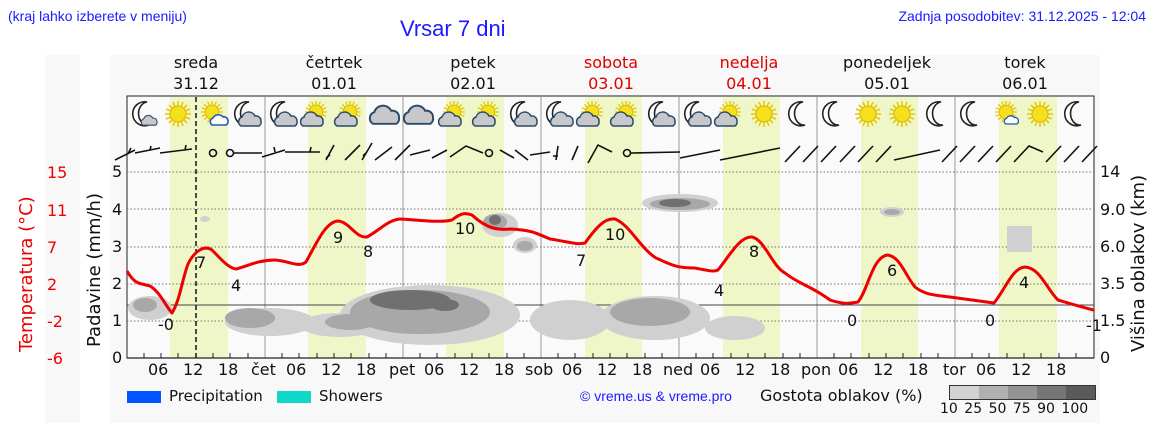 Image resolution: width=1152 pixels, height=443 pixels. Describe the element at coordinates (330, 396) in the screenshot. I see `legend-showers: Showers` at that location.